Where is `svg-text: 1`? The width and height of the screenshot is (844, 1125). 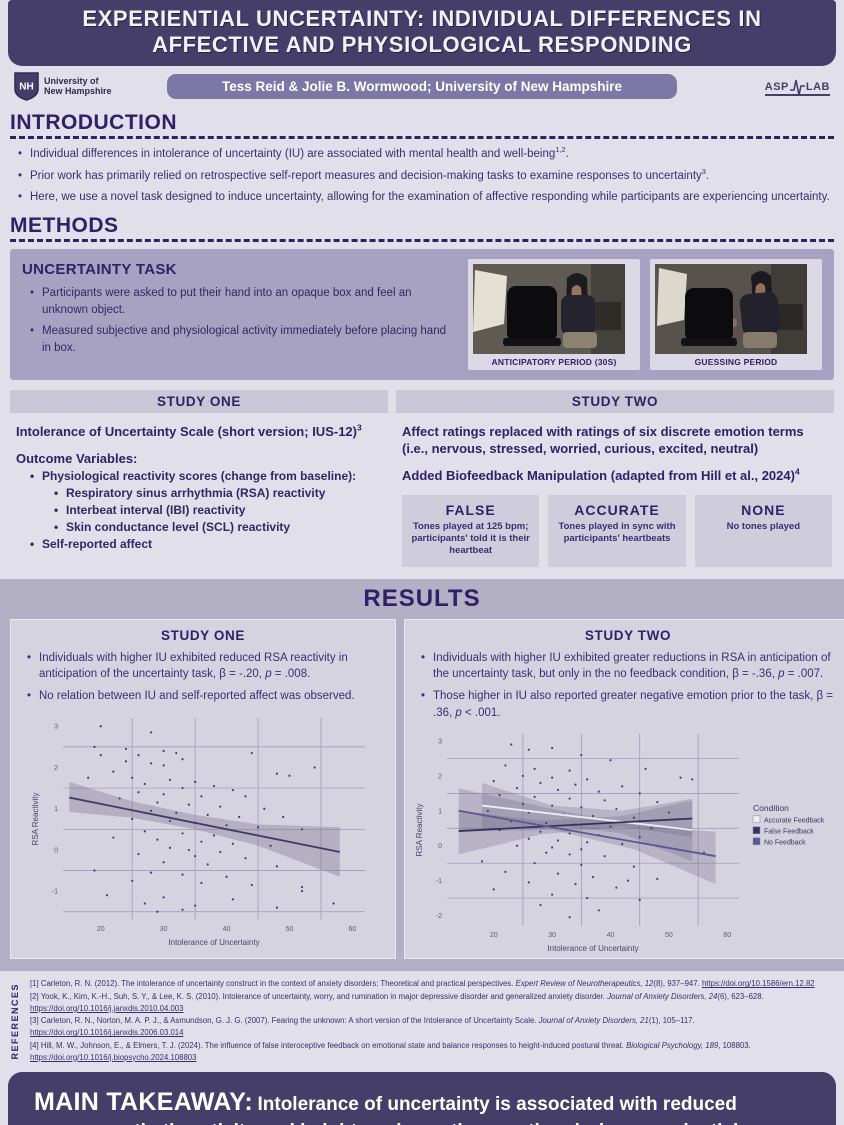
svg-text: 1 is located at coordinates (56, 809).